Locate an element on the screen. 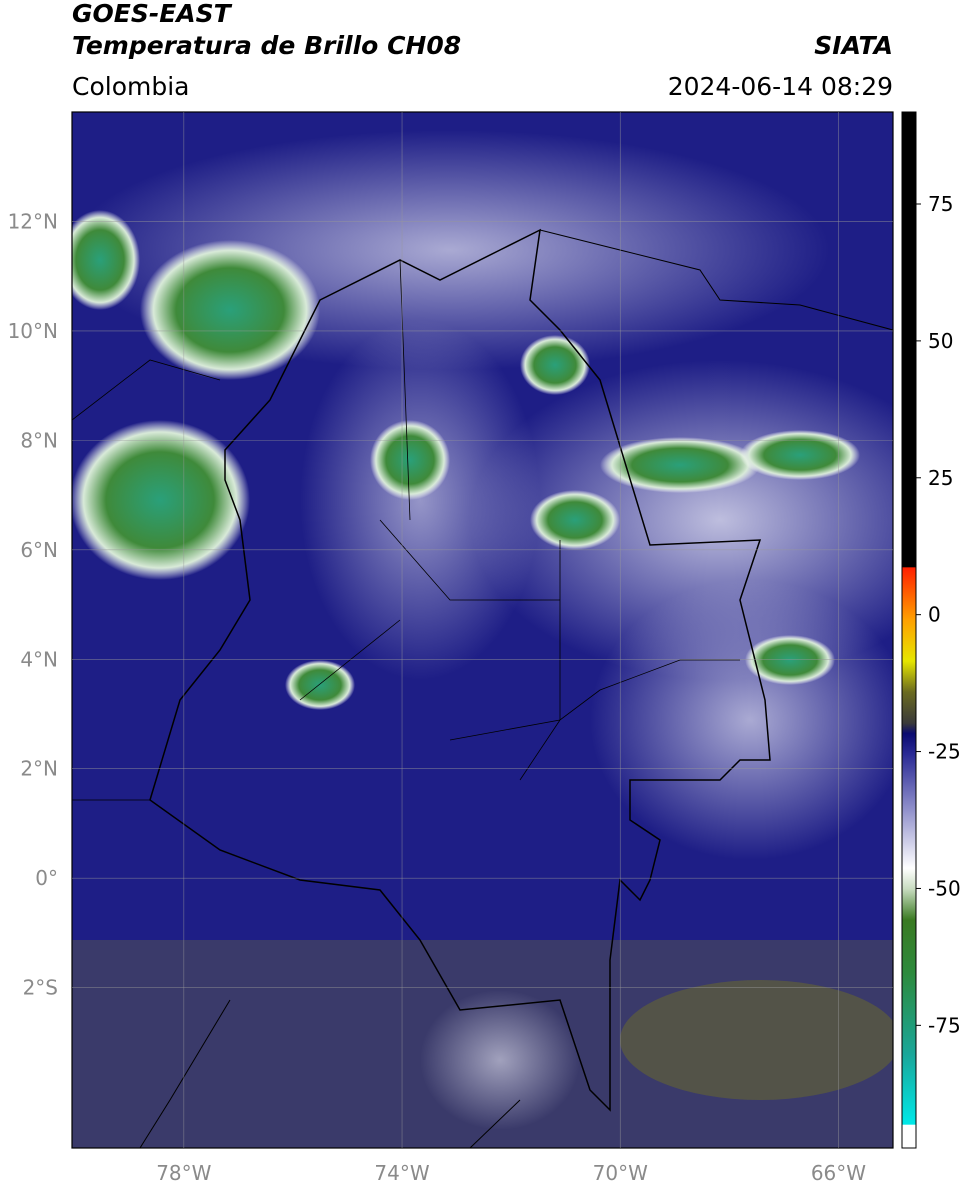  y-tick-label: 0° is located at coordinates (46, 878).